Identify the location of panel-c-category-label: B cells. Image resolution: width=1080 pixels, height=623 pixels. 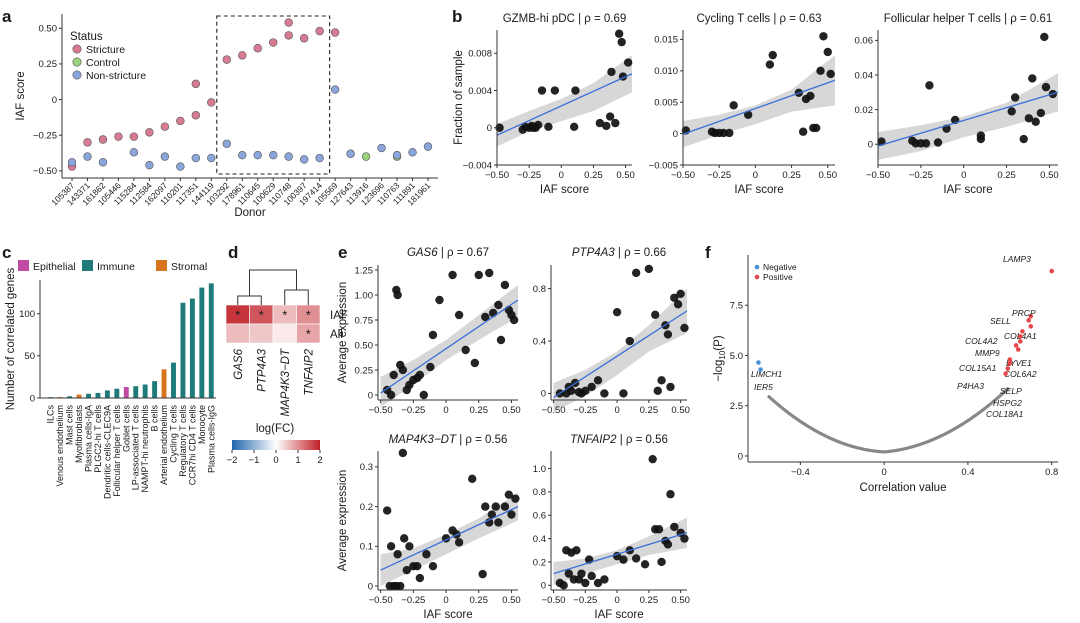
(155, 418).